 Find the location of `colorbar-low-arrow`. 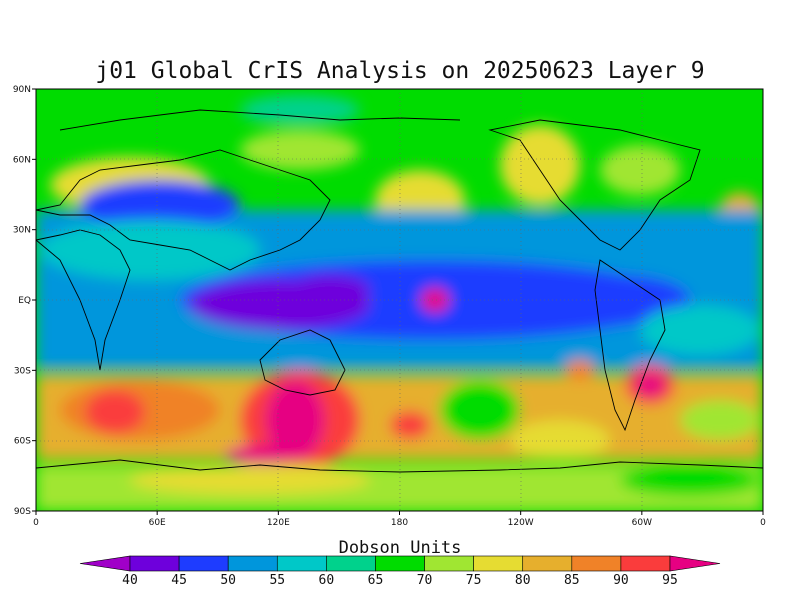

colorbar-low-arrow is located at coordinates (105, 563).